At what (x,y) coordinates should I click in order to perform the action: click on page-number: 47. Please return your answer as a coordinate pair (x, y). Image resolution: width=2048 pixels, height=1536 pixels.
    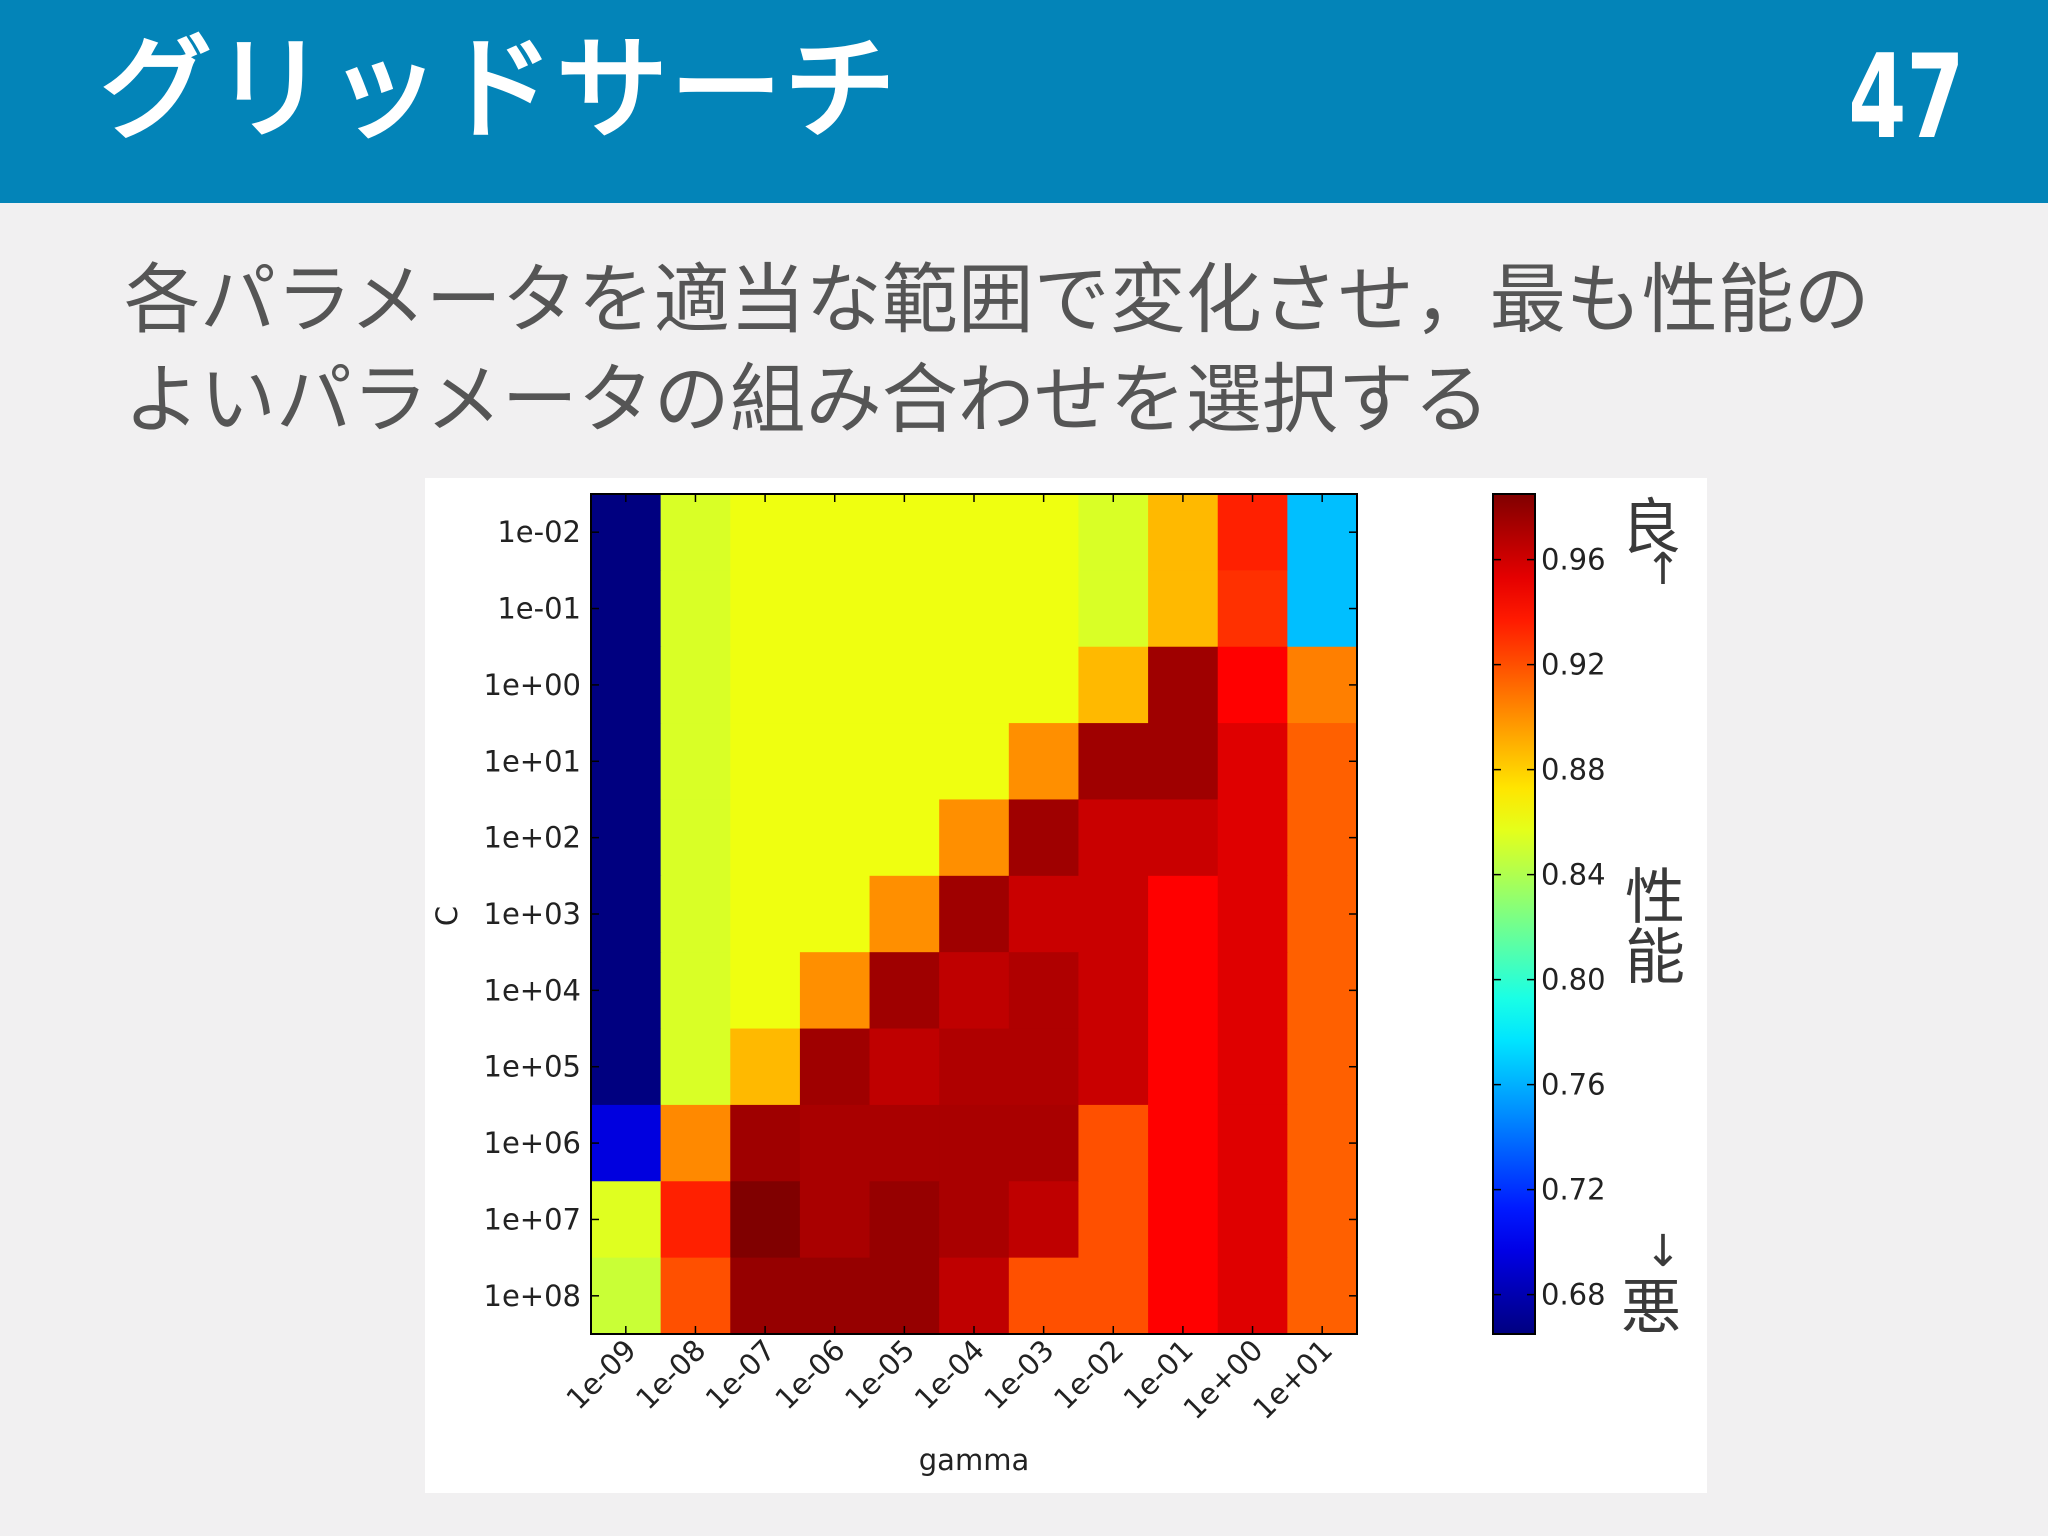
    Looking at the image, I should click on (1905, 97).